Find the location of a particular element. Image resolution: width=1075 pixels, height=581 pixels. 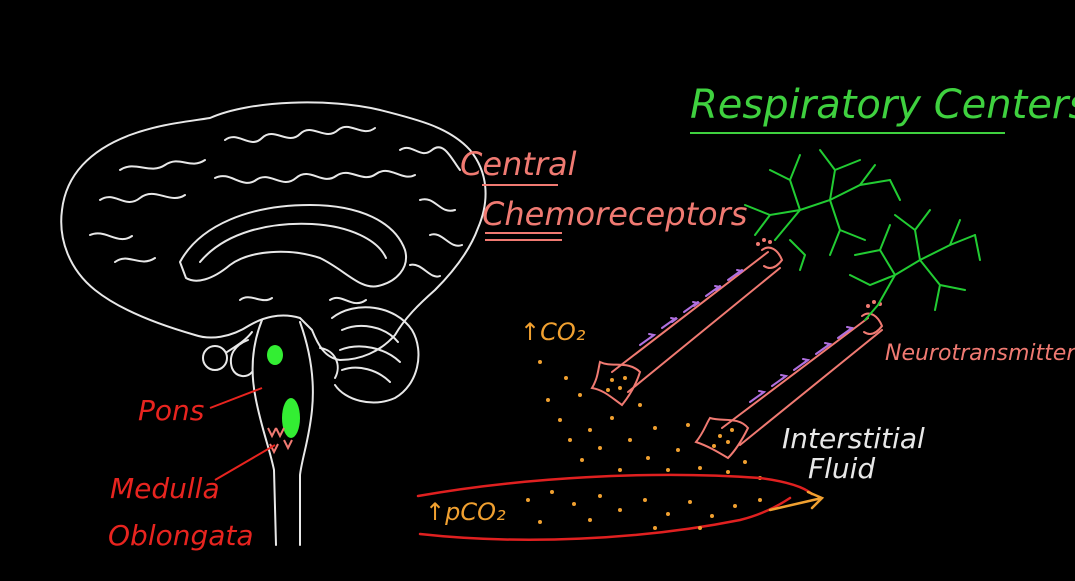

chemoreceptors-label: Chemoreceptors is located at coordinates (614, 214).